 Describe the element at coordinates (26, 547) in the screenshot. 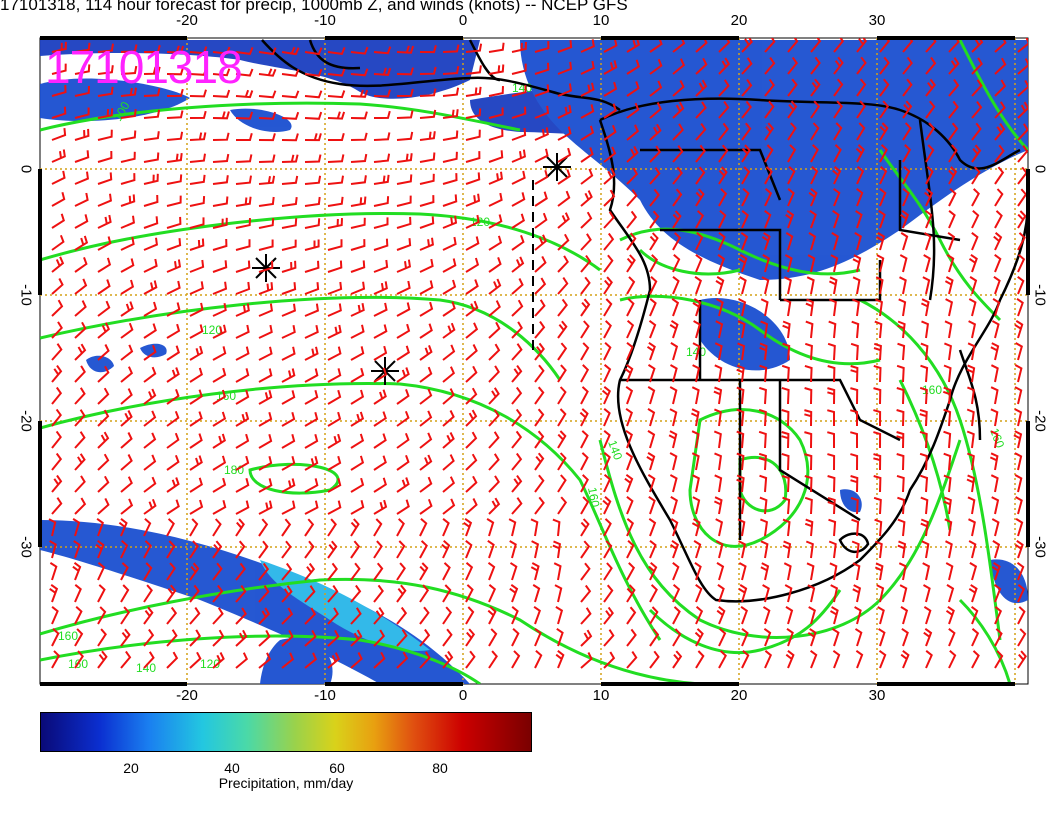

I see `lat-label-left: -30` at that location.